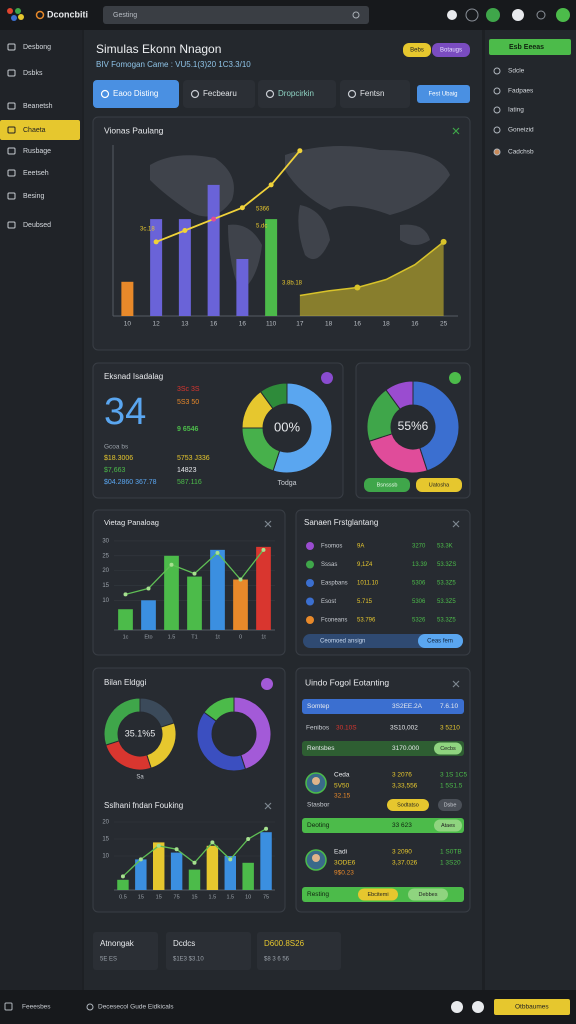 Image resolution: width=576 pixels, height=1024 pixels. I want to click on x-tick-label: 0, so click(240, 637).